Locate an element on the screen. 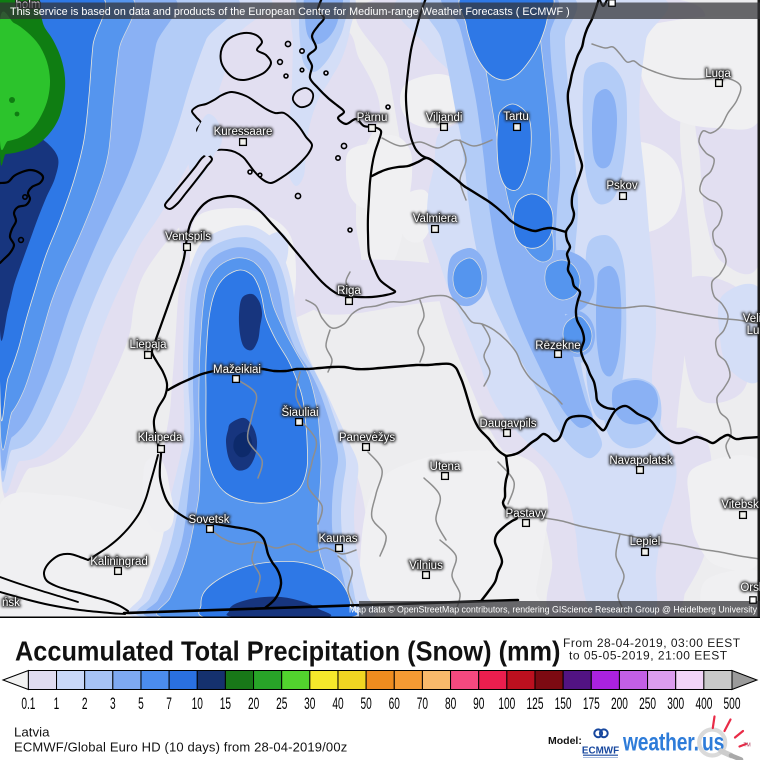 This screenshot has height=760, width=760. svg-text: Daugavpils is located at coordinates (508, 424).